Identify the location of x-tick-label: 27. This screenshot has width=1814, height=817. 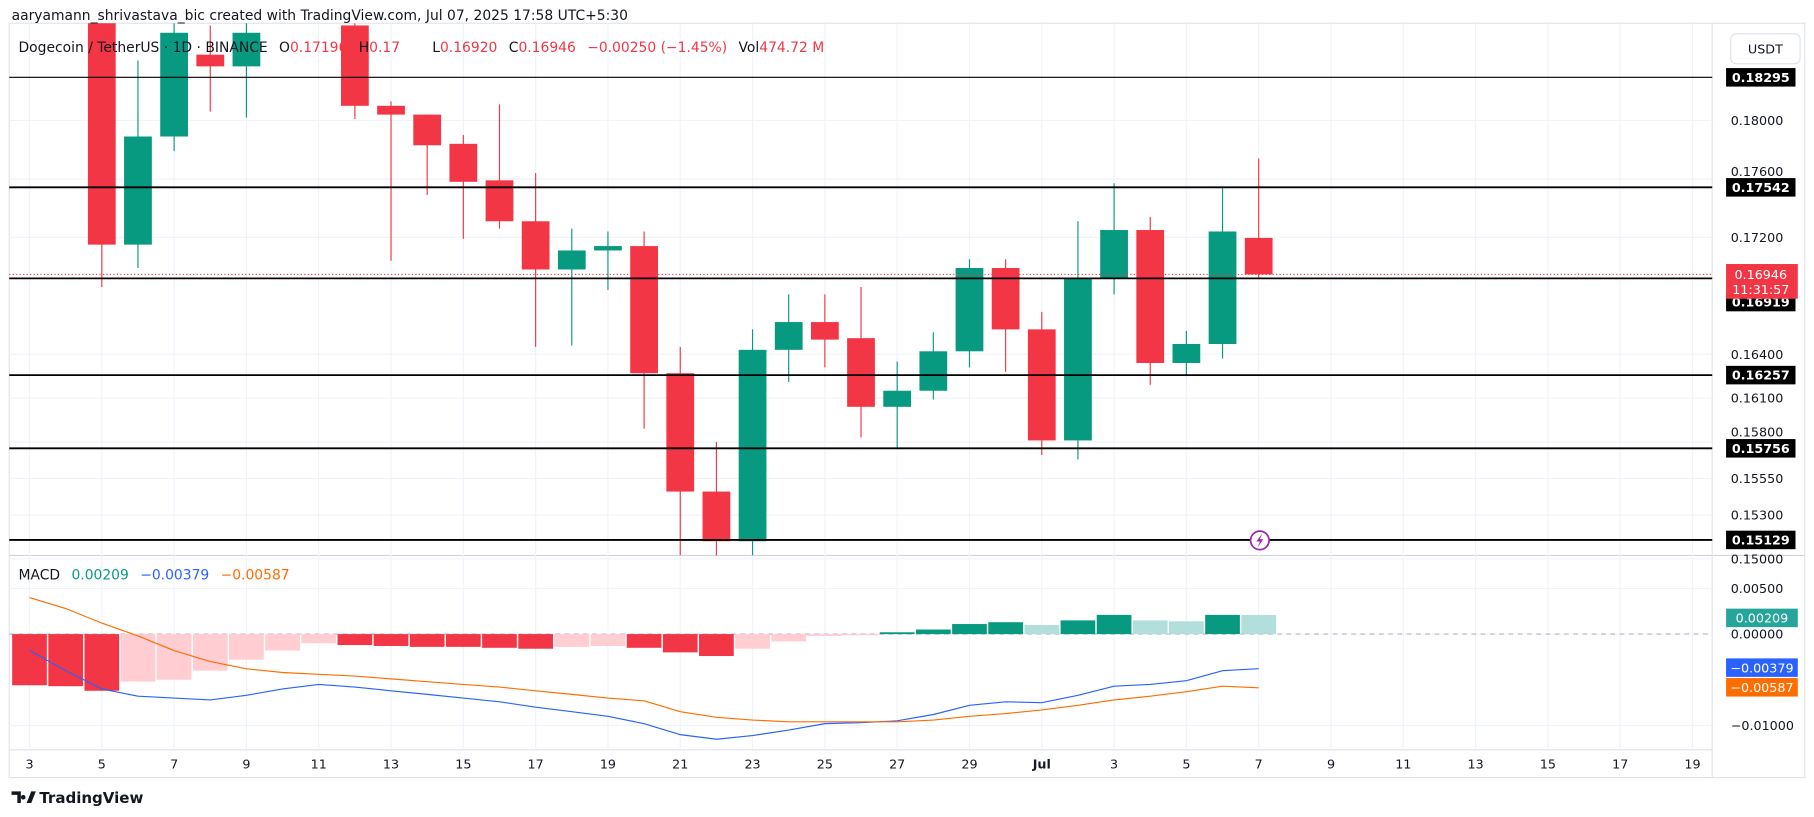
(897, 763).